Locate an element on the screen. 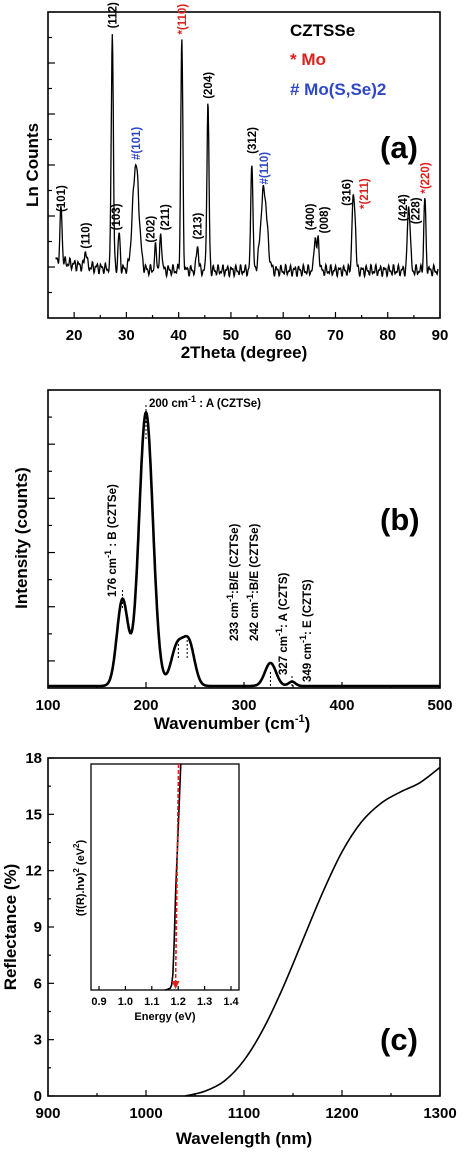 The width and height of the screenshot is (474, 1160). inset-x-tick-label: 0.9 is located at coordinates (98, 1002).